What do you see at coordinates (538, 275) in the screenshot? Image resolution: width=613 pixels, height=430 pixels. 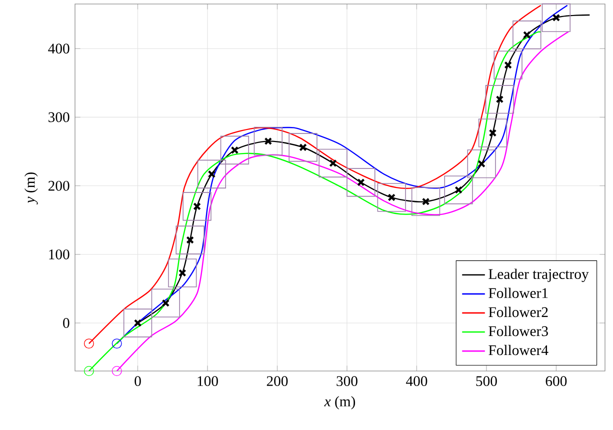 I see `legend-label: Leader trajectroy` at bounding box center [538, 275].